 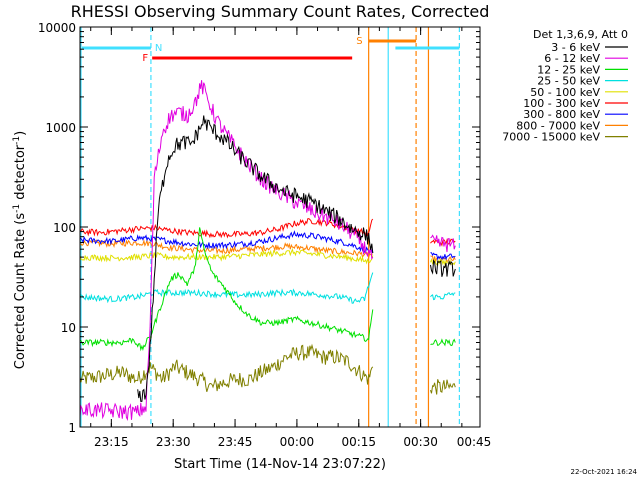 What do you see at coordinates (568, 69) in the screenshot?
I see `legend-label: 12 - 25 keV` at bounding box center [568, 69].